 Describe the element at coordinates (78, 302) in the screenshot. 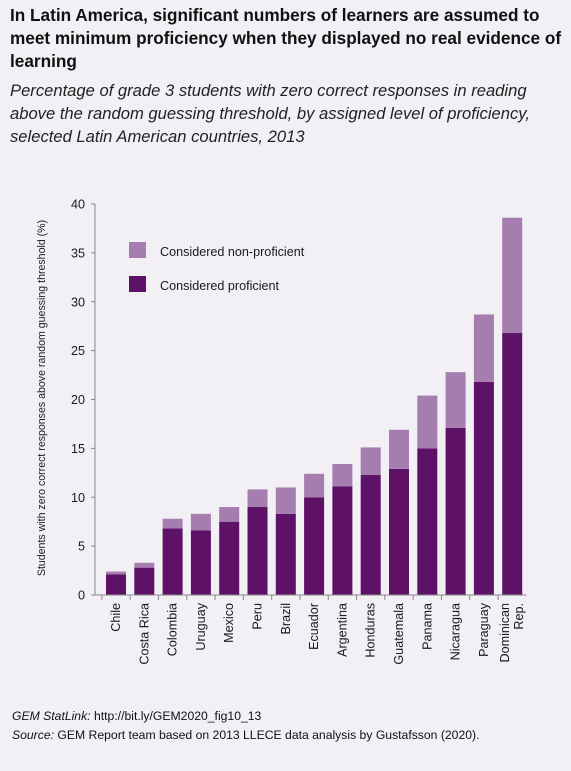

I see `y-tick-label: 30` at that location.